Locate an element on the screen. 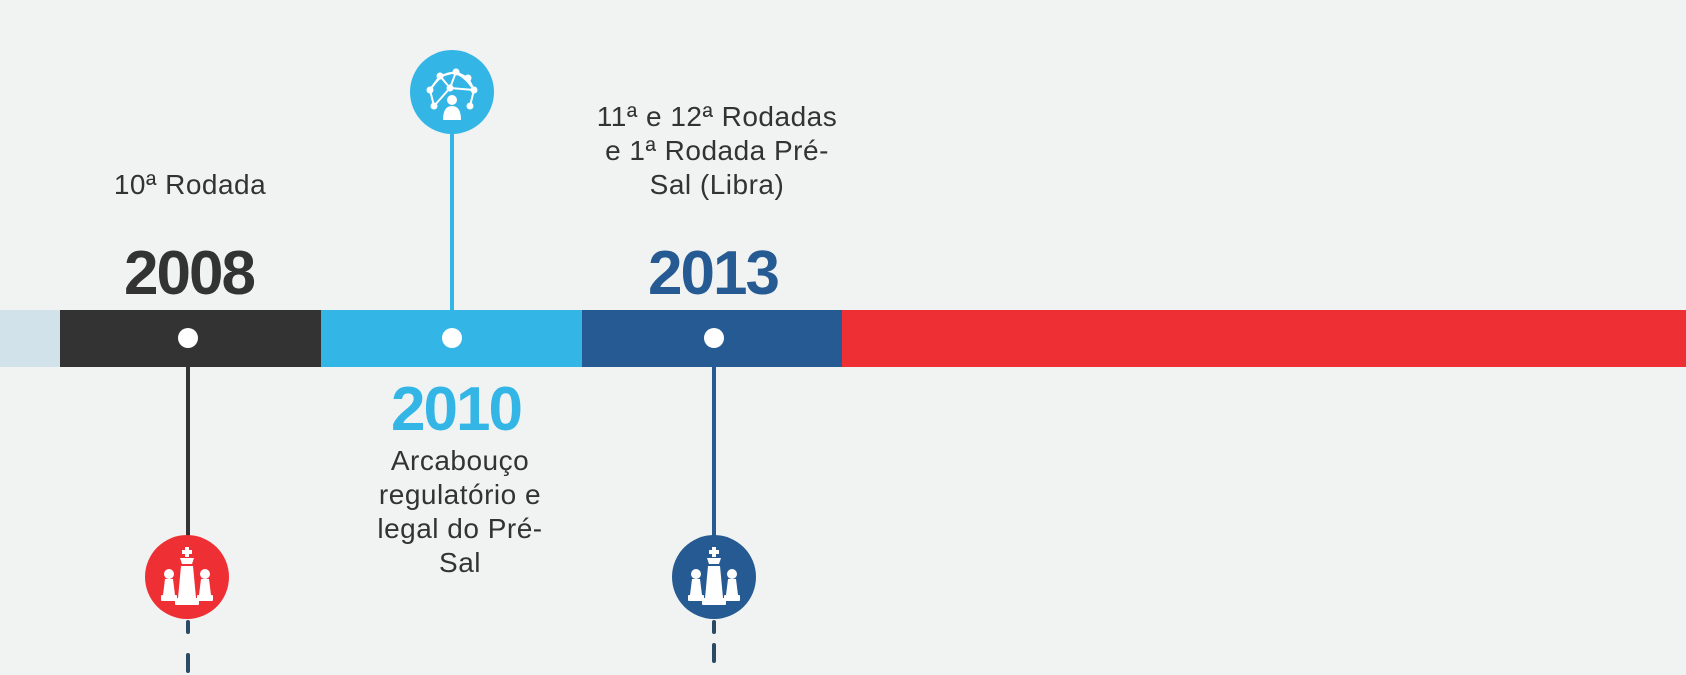 Image resolution: width=1686 pixels, height=675 pixels. event-icon-2008 is located at coordinates (187, 577).